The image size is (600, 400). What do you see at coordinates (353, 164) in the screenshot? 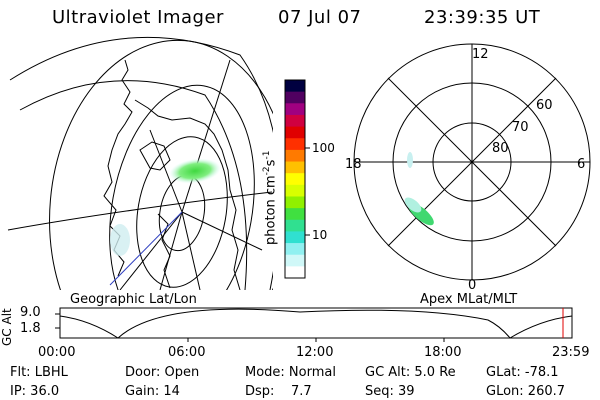
I see `mlt-label-18: 18` at bounding box center [353, 164].